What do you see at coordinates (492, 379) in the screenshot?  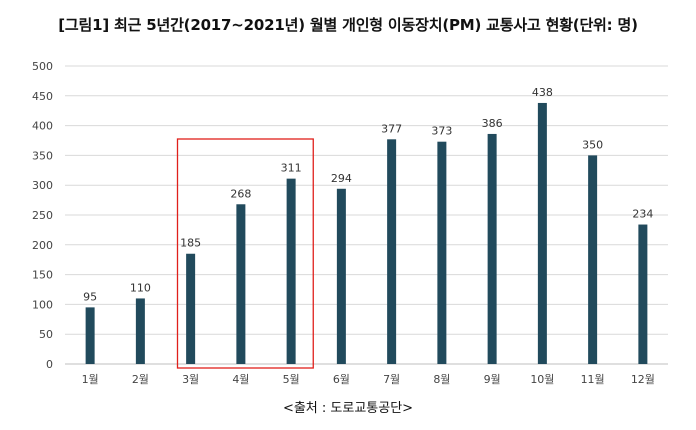 I see `x-tick-label: 9월` at bounding box center [492, 379].